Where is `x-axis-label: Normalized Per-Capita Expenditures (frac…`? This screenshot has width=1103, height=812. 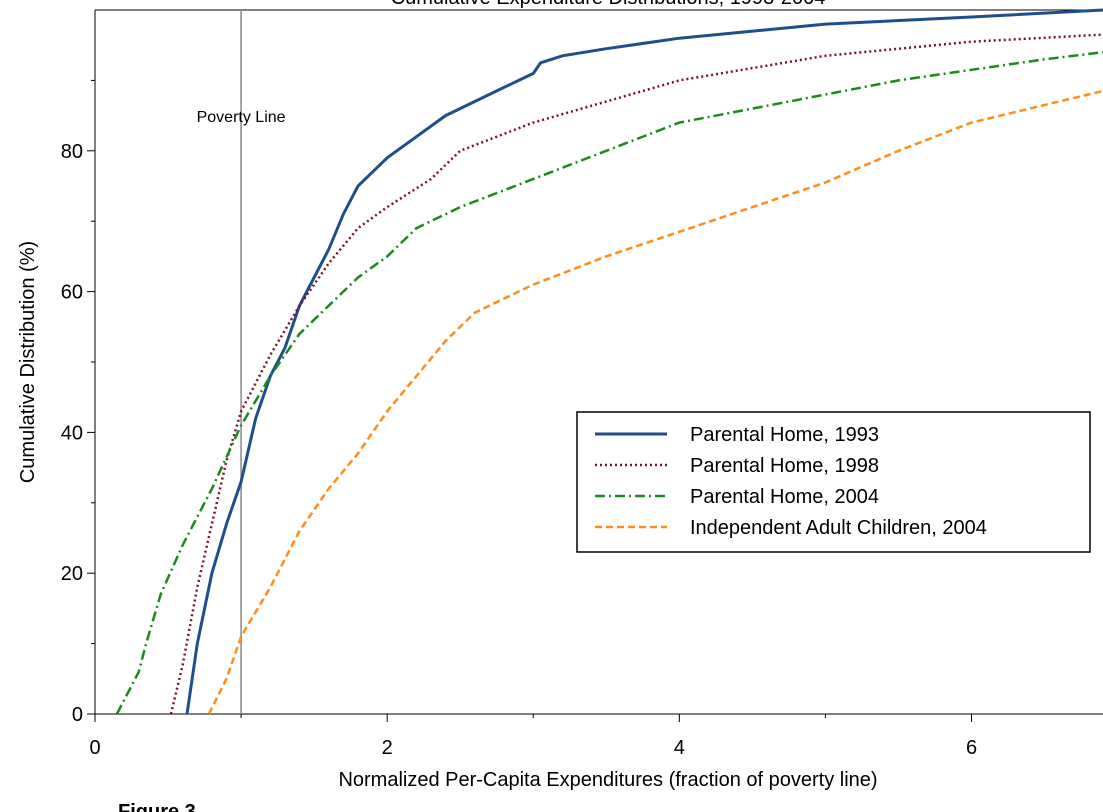
x-axis-label: Normalized Per-Capita Expenditures (frac… is located at coordinates (607, 780).